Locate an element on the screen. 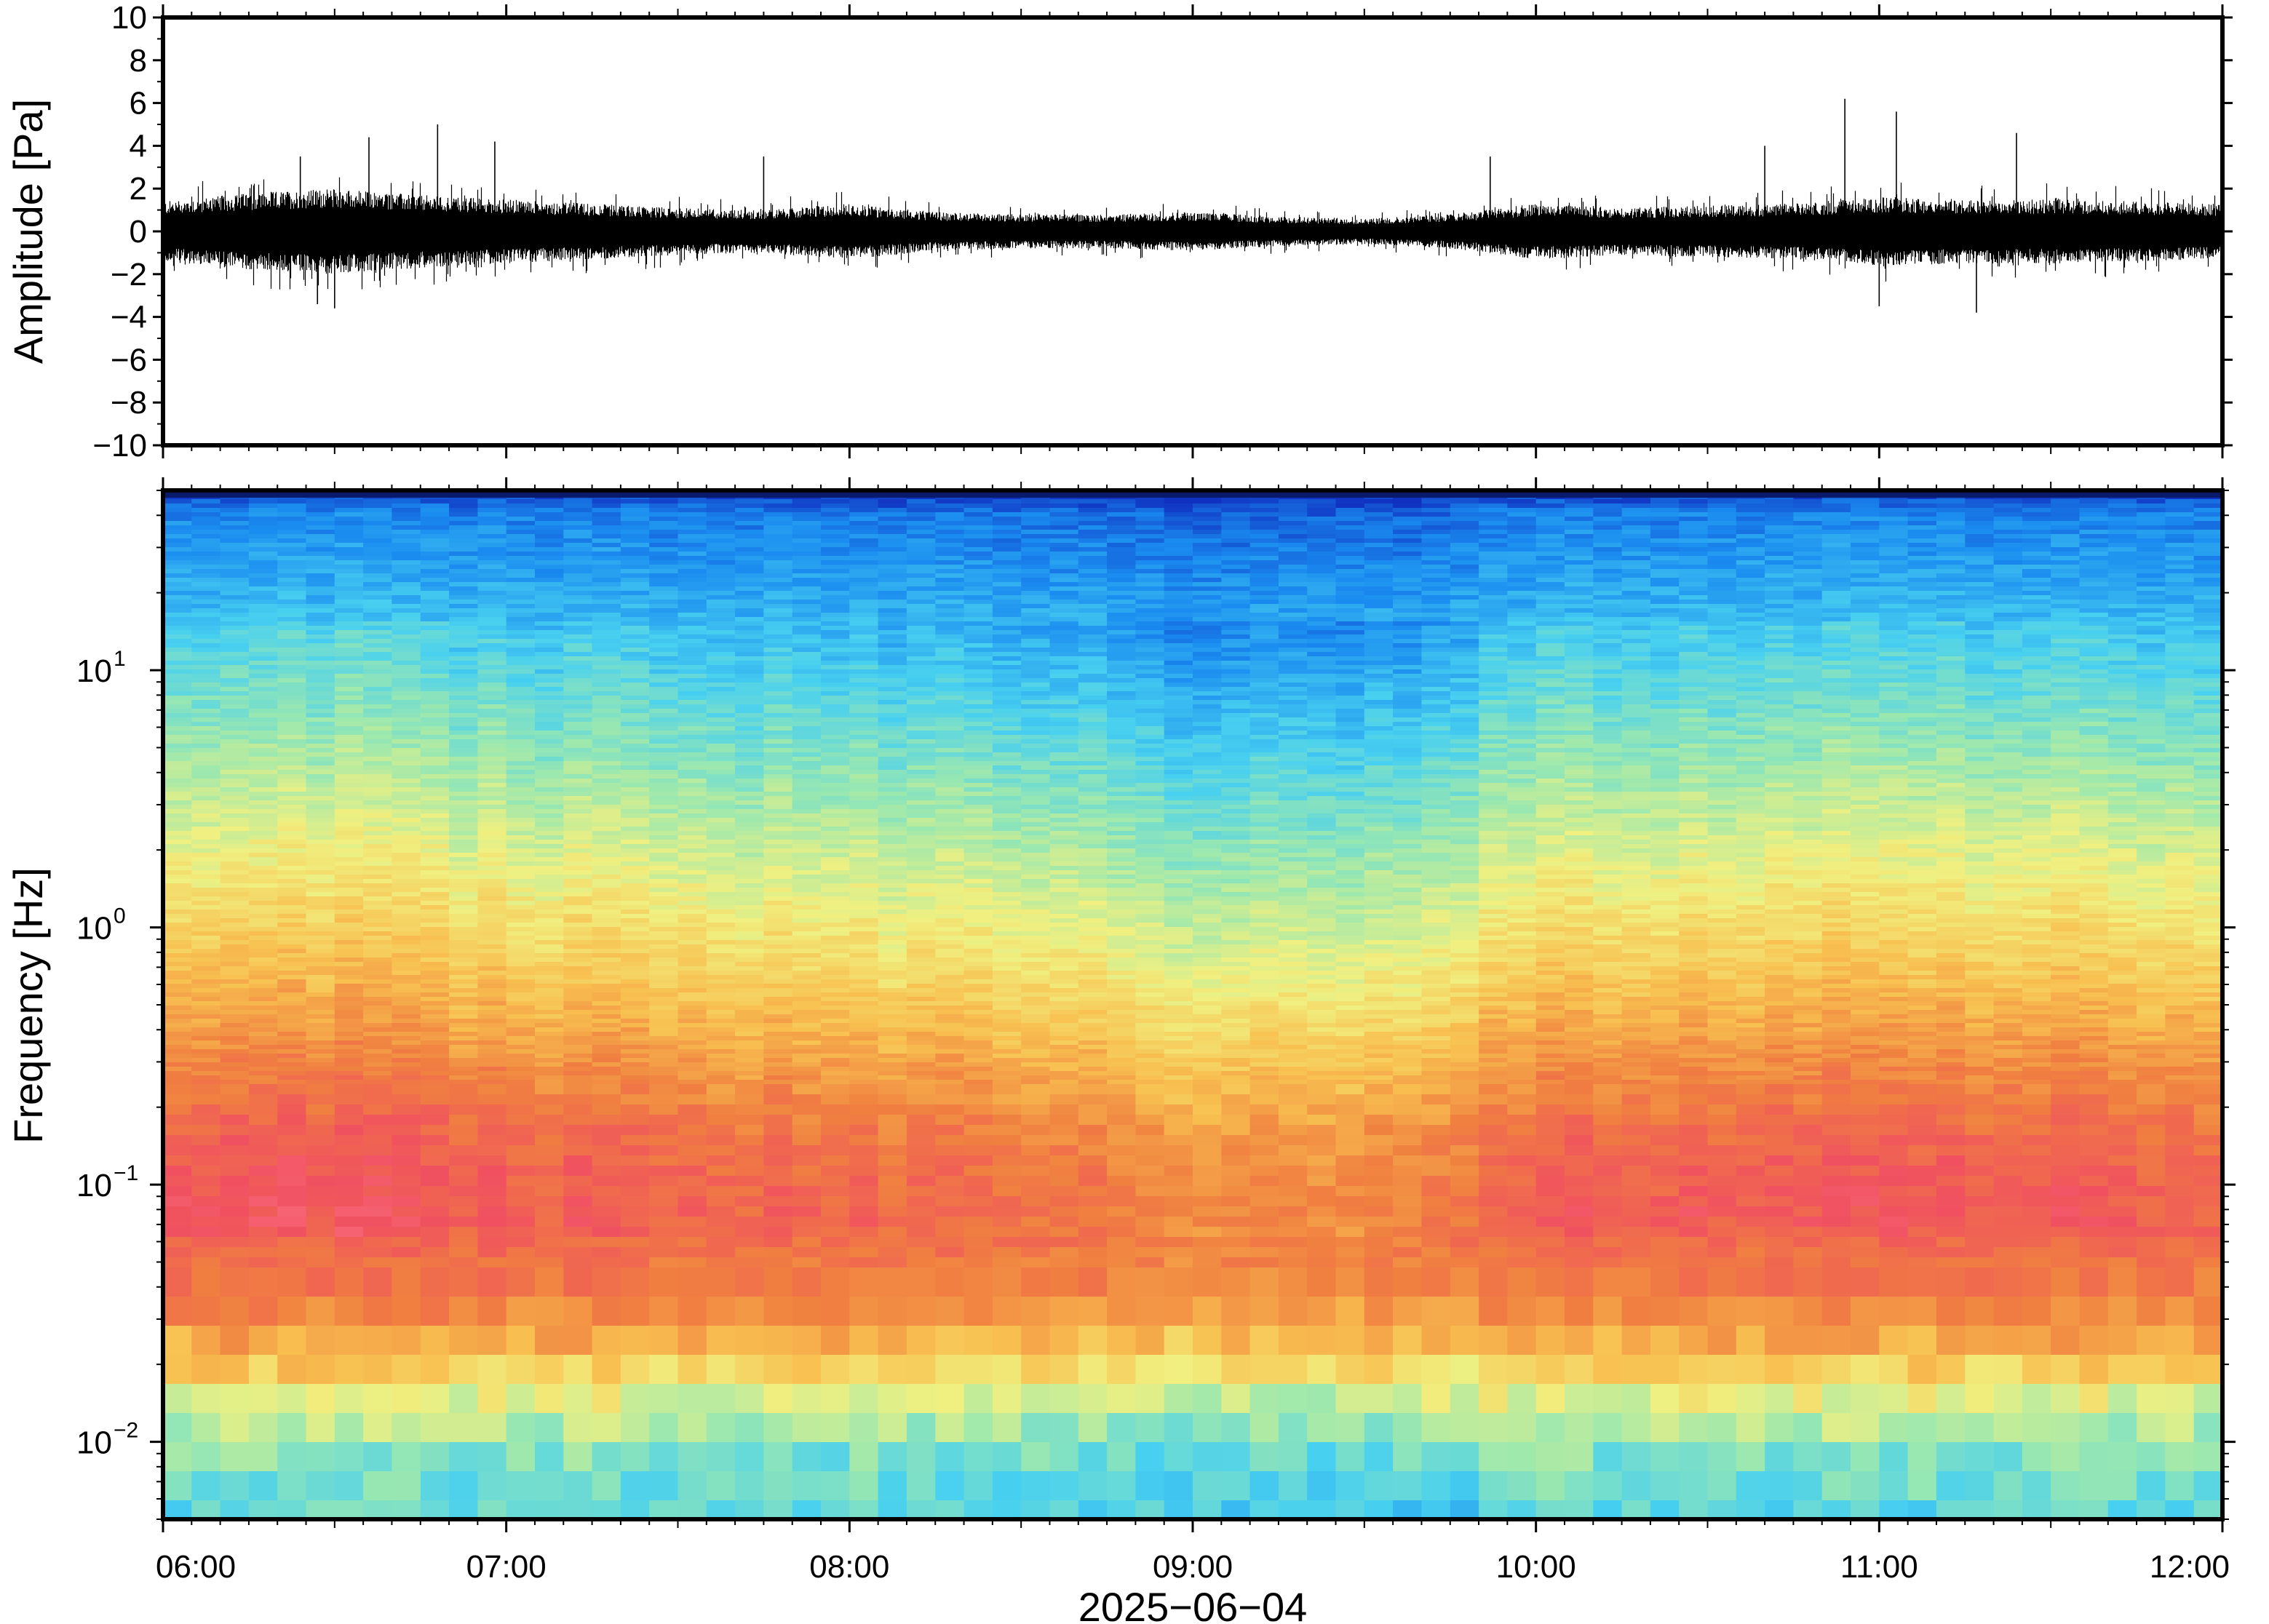 This screenshot has width=2269, height=1624. amplitude-tick-label: 10 is located at coordinates (129, 18).